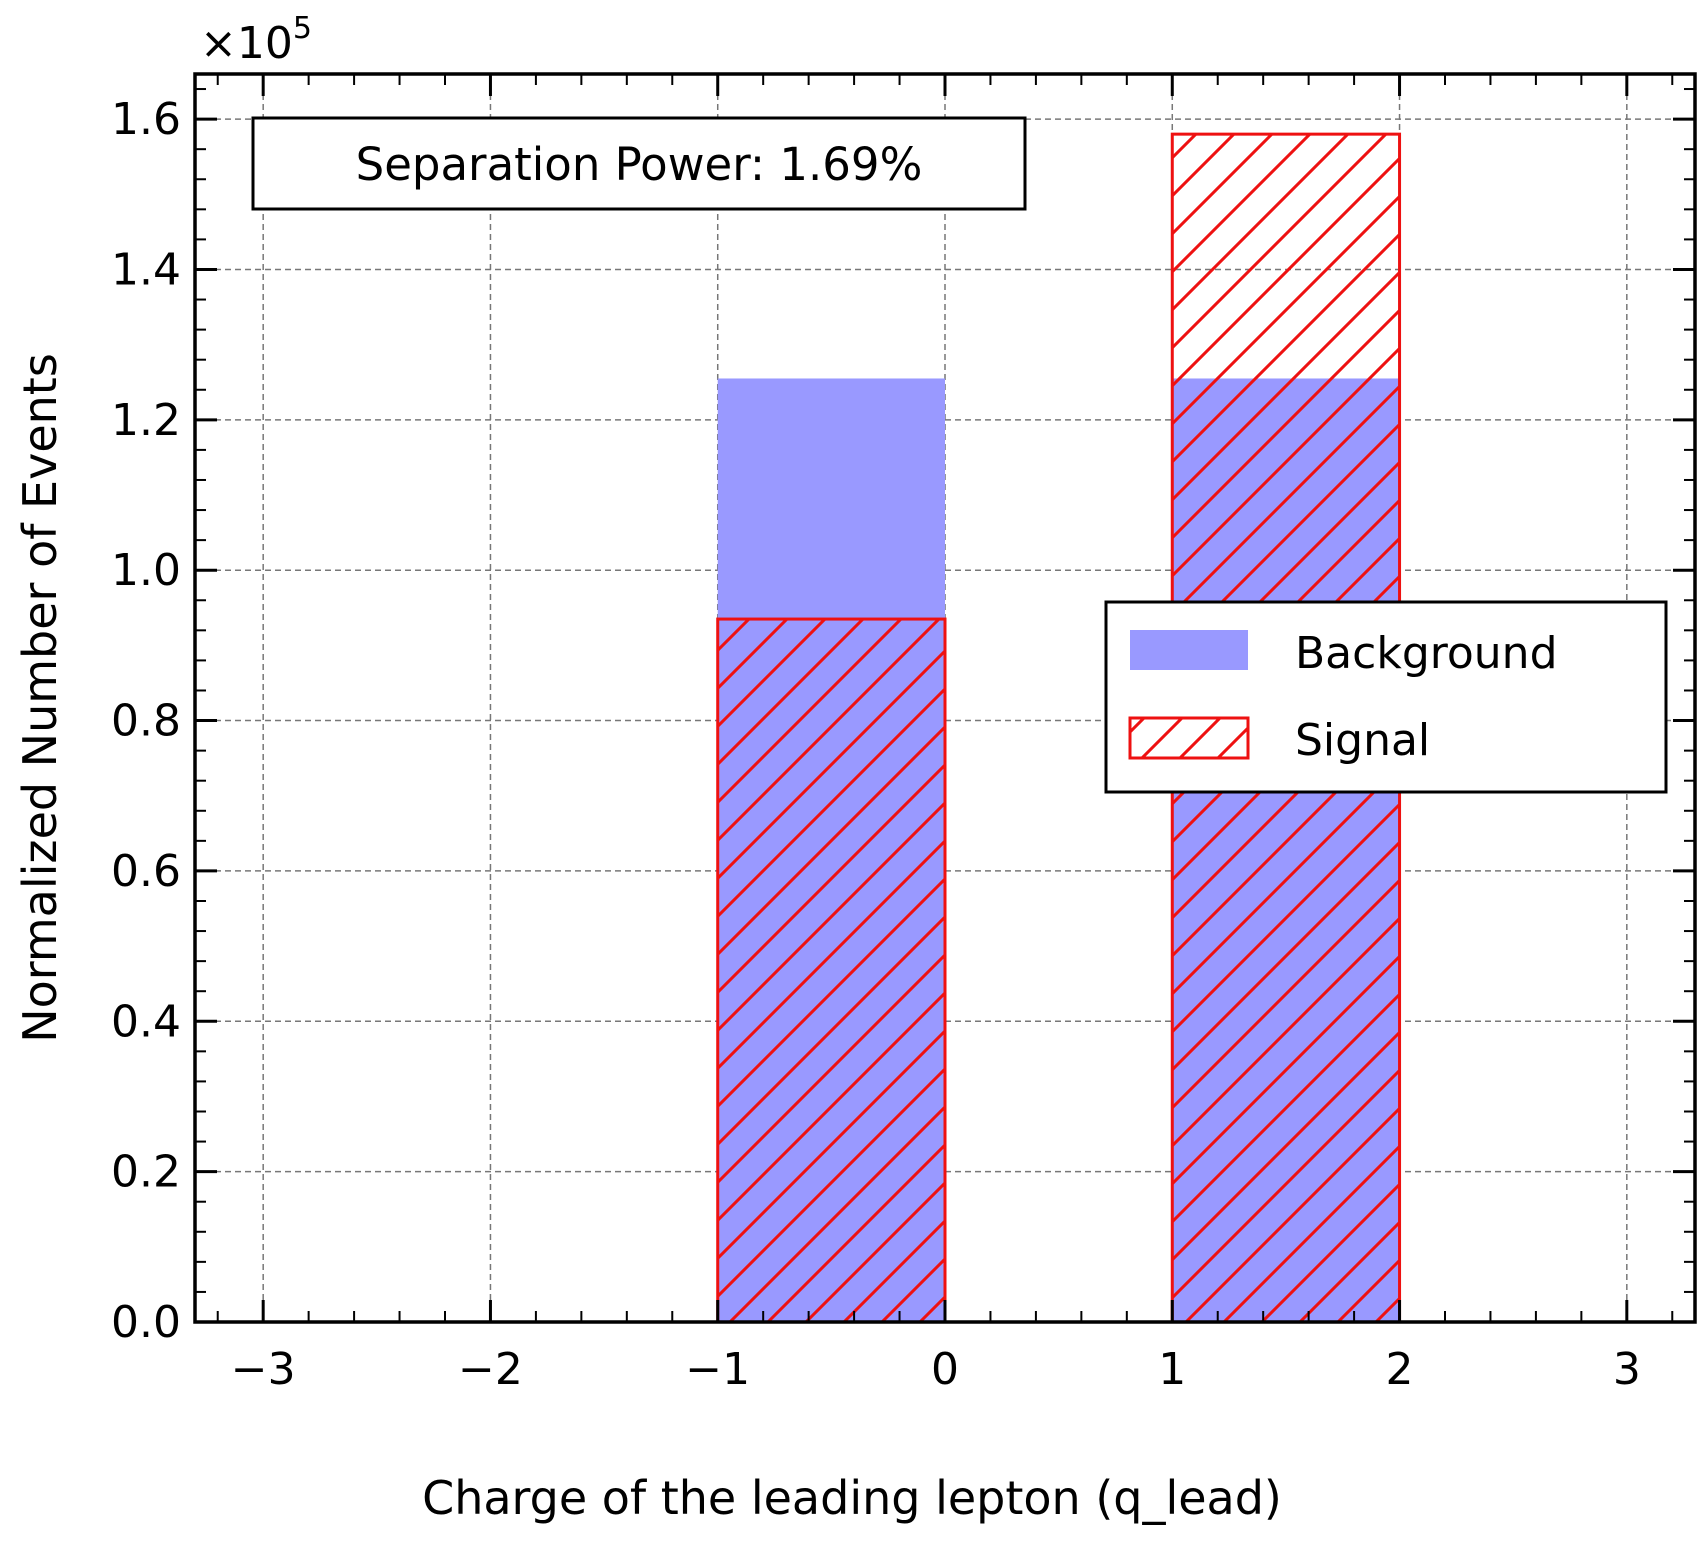 This screenshot has height=1541, width=1704. Describe the element at coordinates (256, 40) in the screenshot. I see `y-axis-multiplier: ×10⁵` at that location.